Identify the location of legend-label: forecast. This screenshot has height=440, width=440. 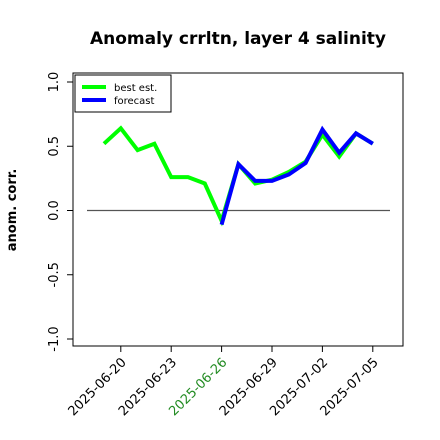
(134, 101).